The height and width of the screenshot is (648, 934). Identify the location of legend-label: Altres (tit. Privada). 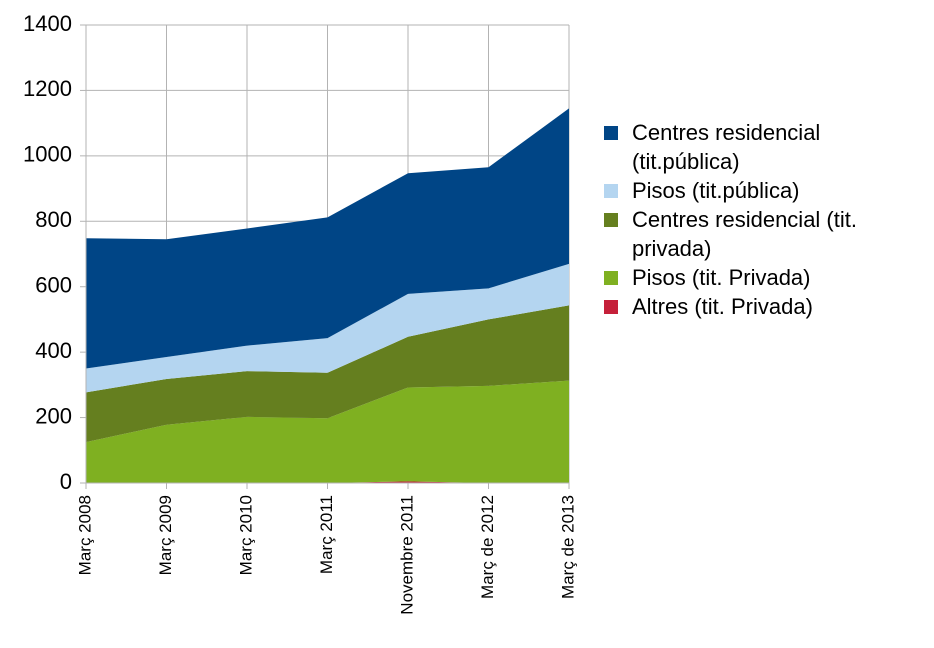
(722, 306).